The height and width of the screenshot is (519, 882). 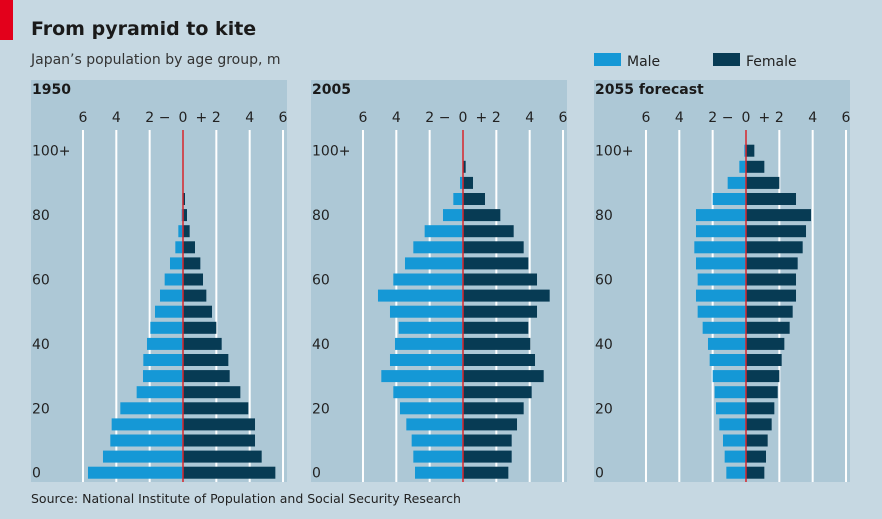 What do you see at coordinates (155, 60) in the screenshot?
I see `chart-subtitle: Japan’s population by age group, m` at bounding box center [155, 60].